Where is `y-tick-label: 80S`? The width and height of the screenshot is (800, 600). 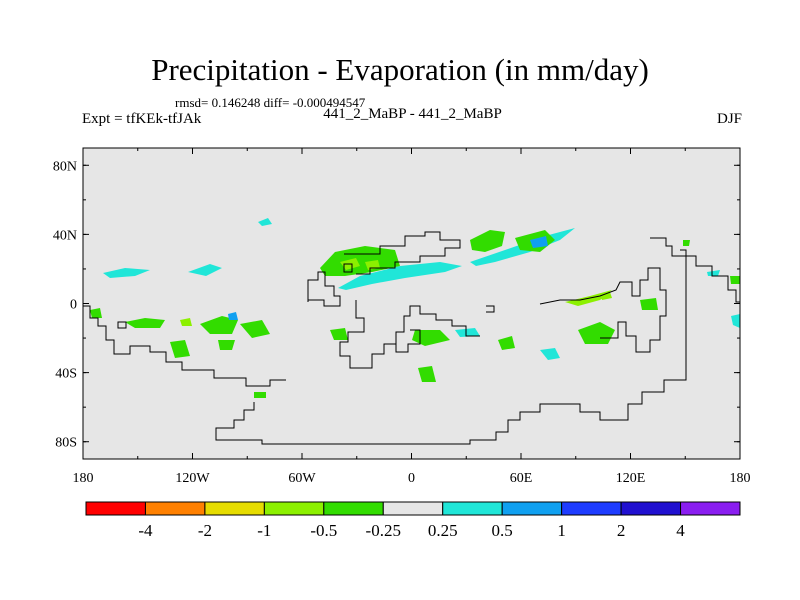
y-tick-label: 80S is located at coordinates (66, 443).